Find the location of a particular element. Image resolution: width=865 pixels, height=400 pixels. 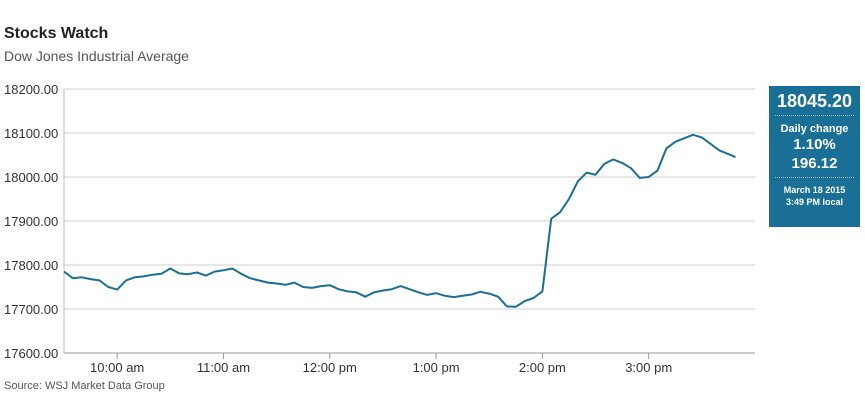

x-tick-label: 3:00 pm is located at coordinates (648, 367).